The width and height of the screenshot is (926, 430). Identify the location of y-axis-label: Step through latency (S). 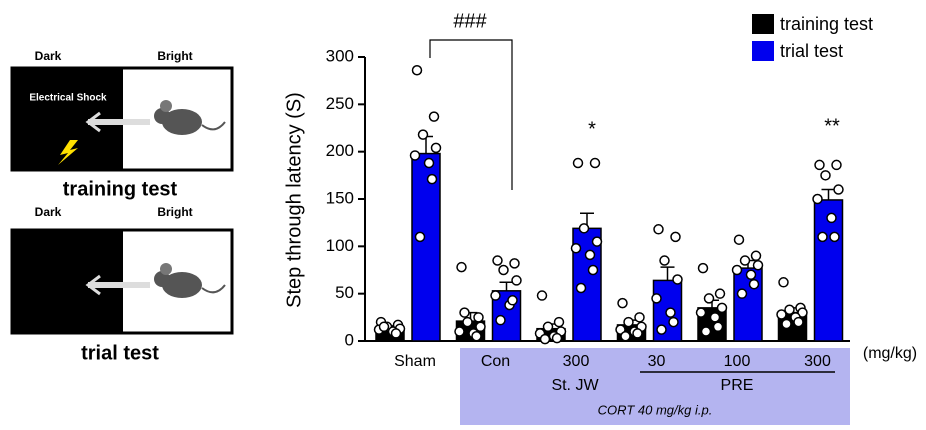
(294, 200).